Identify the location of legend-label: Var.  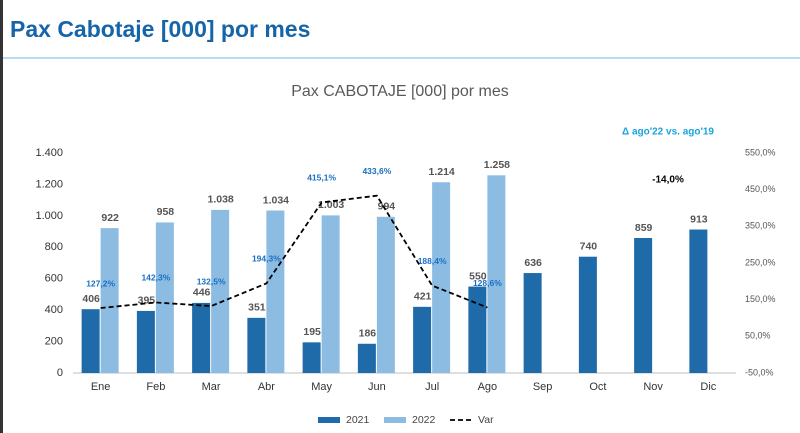
(486, 420).